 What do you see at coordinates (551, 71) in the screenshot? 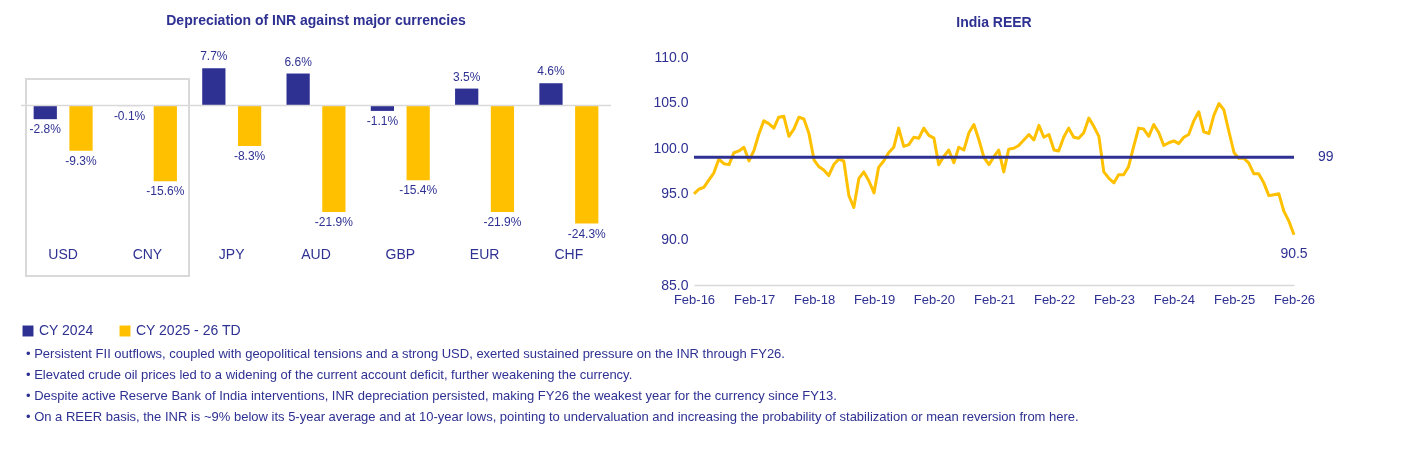
I see `data-label: 4.6%` at bounding box center [551, 71].